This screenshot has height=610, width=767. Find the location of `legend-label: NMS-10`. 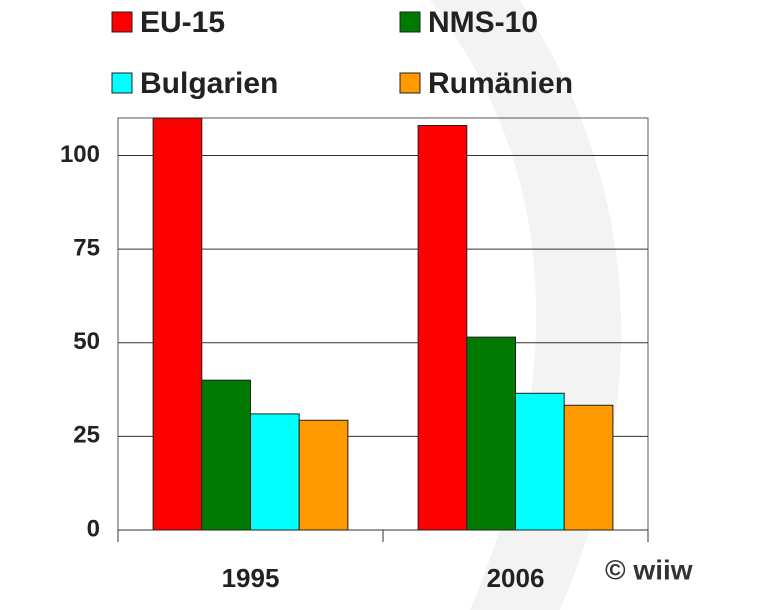

legend-label: NMS-10 is located at coordinates (483, 22).